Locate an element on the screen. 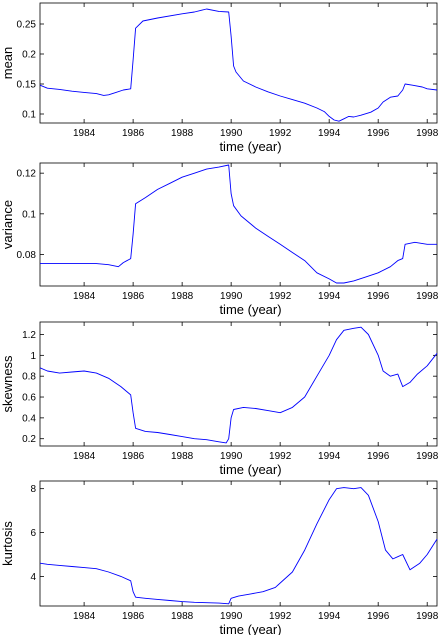 The height and width of the screenshot is (640, 443). y-axis-label: variance is located at coordinates (7, 224).